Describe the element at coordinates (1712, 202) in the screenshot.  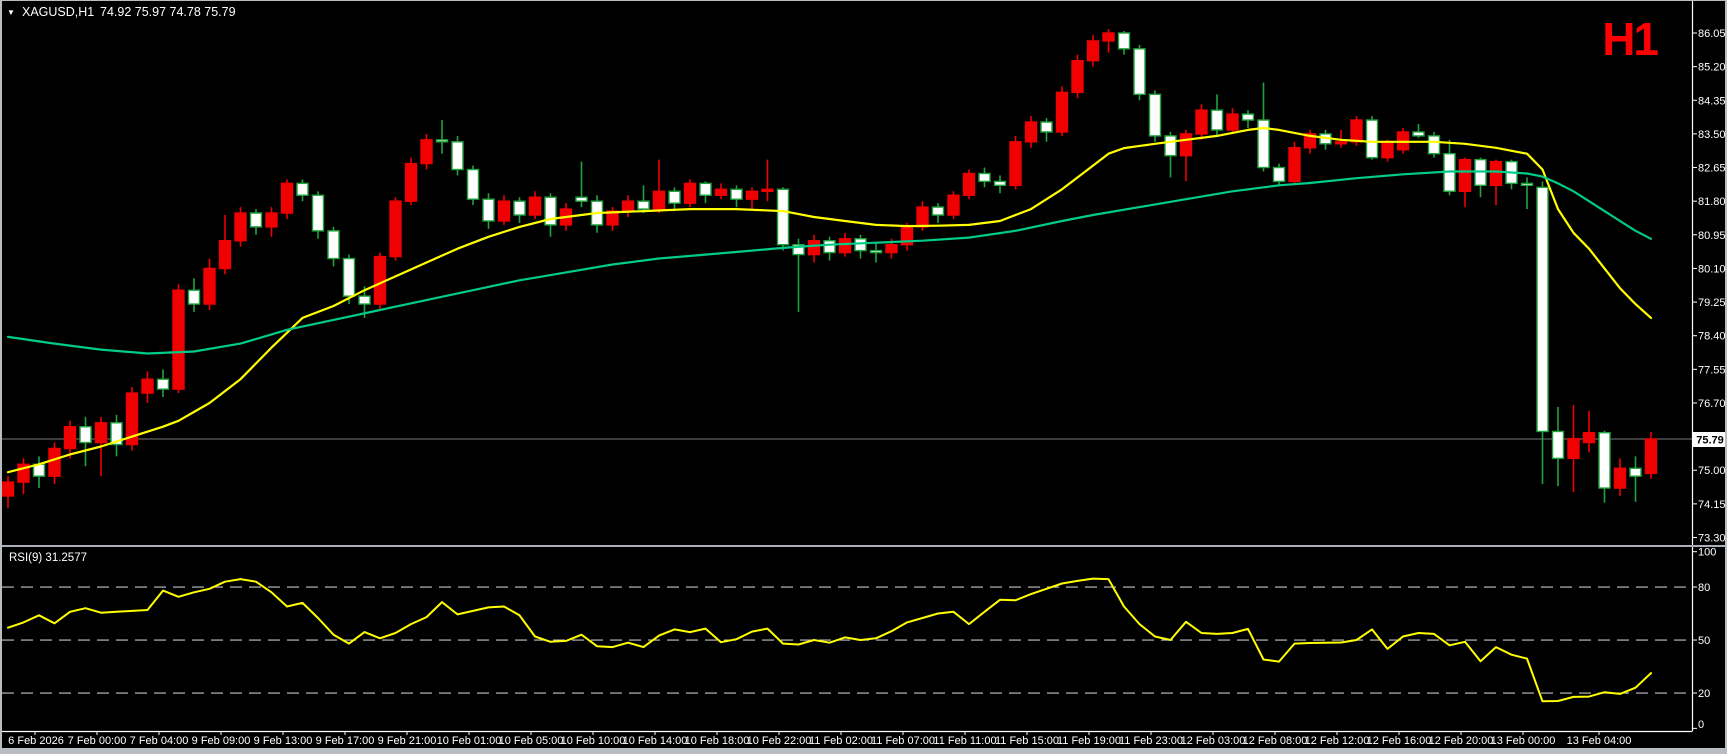
I see `price-tick-label: 81.80` at that location.